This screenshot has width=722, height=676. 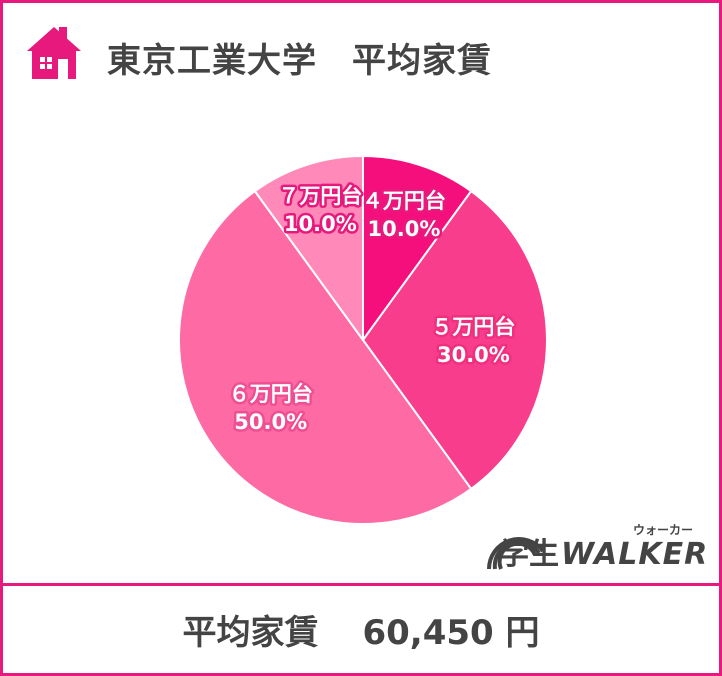 I want to click on logo-jp: 学生, so click(x=529, y=554).